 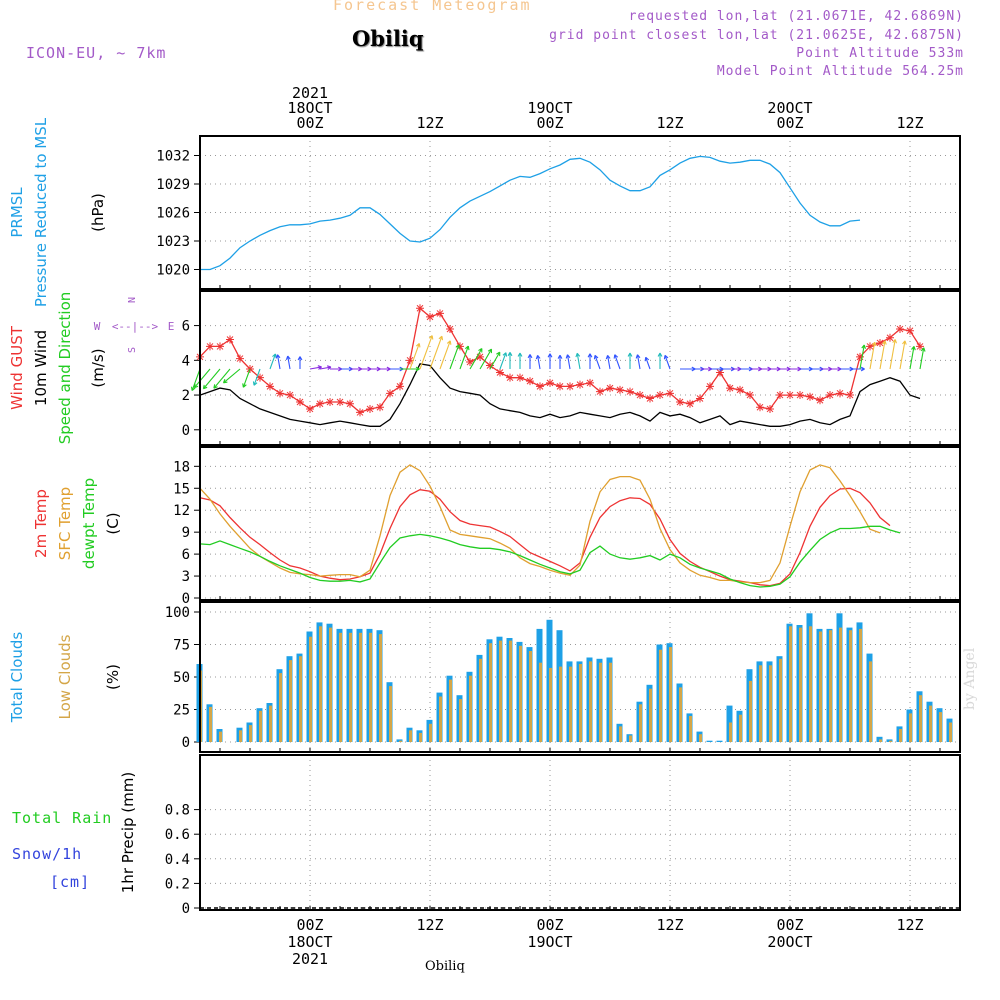 I want to click on credit-watermark: by Angel, so click(x=970, y=678).